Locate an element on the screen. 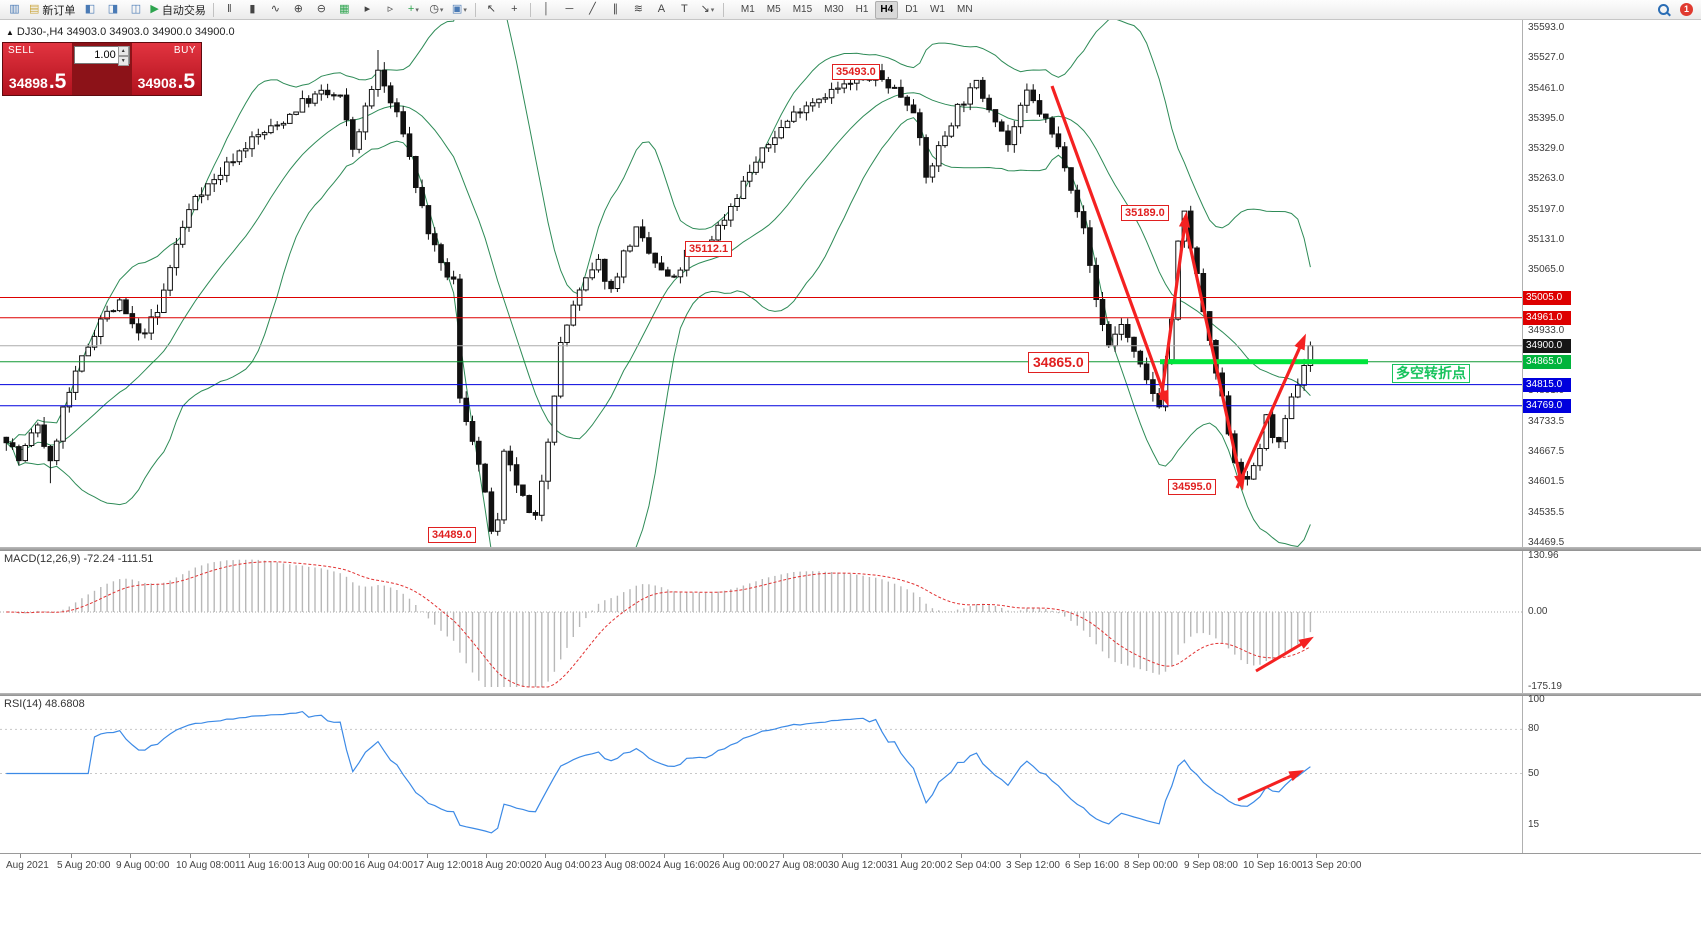 This screenshot has width=1701, height=944. market-watch-icon: ◧ is located at coordinates (89, 9).